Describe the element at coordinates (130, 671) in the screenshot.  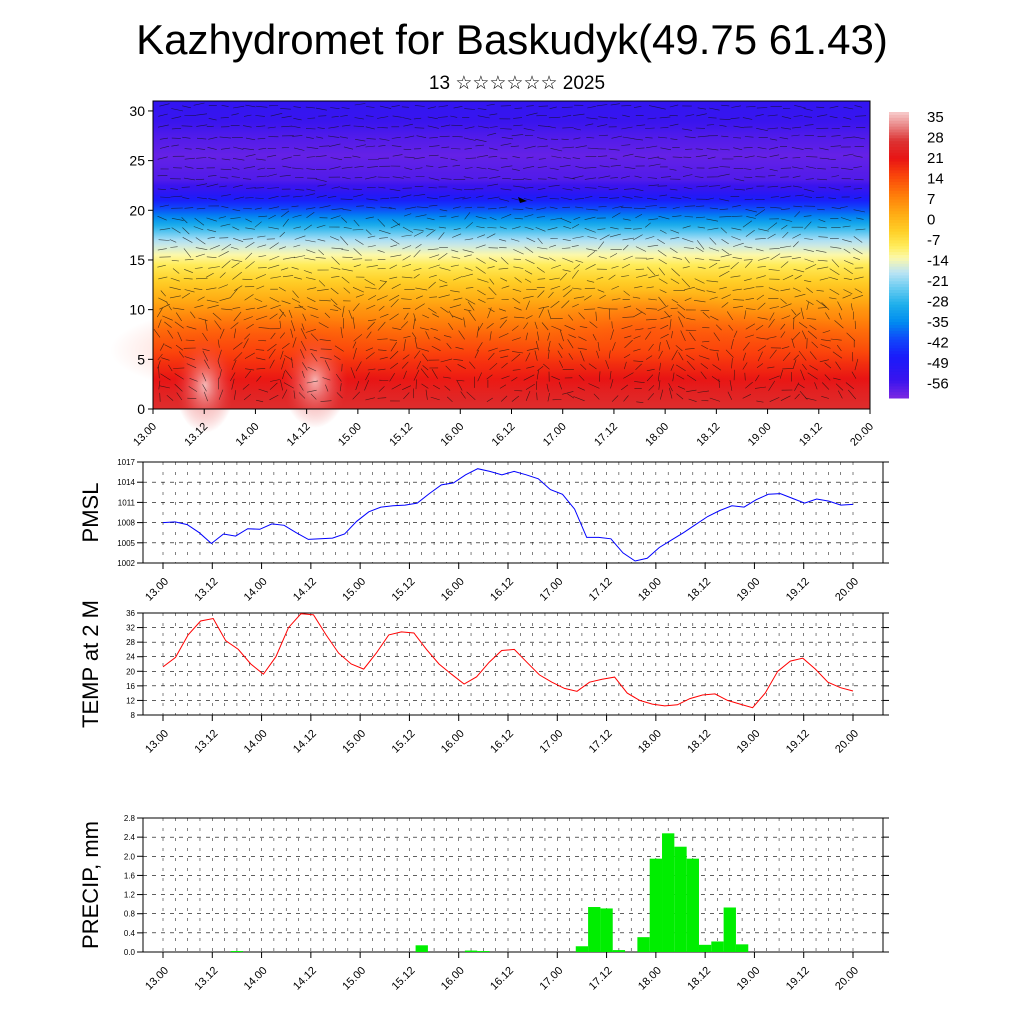
I see `temp-2m-y-label: 20` at that location.